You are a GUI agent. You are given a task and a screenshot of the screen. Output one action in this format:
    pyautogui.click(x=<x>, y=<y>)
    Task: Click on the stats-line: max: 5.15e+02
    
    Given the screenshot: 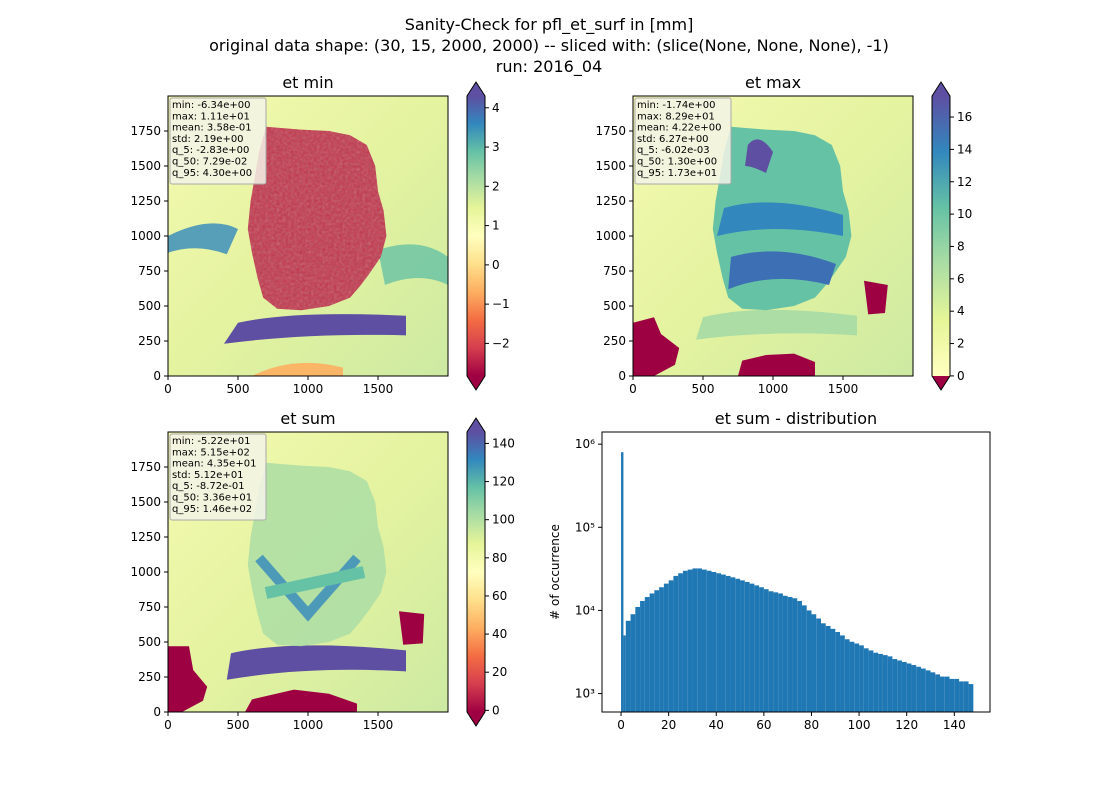 What is the action you would take?
    pyautogui.click(x=211, y=452)
    